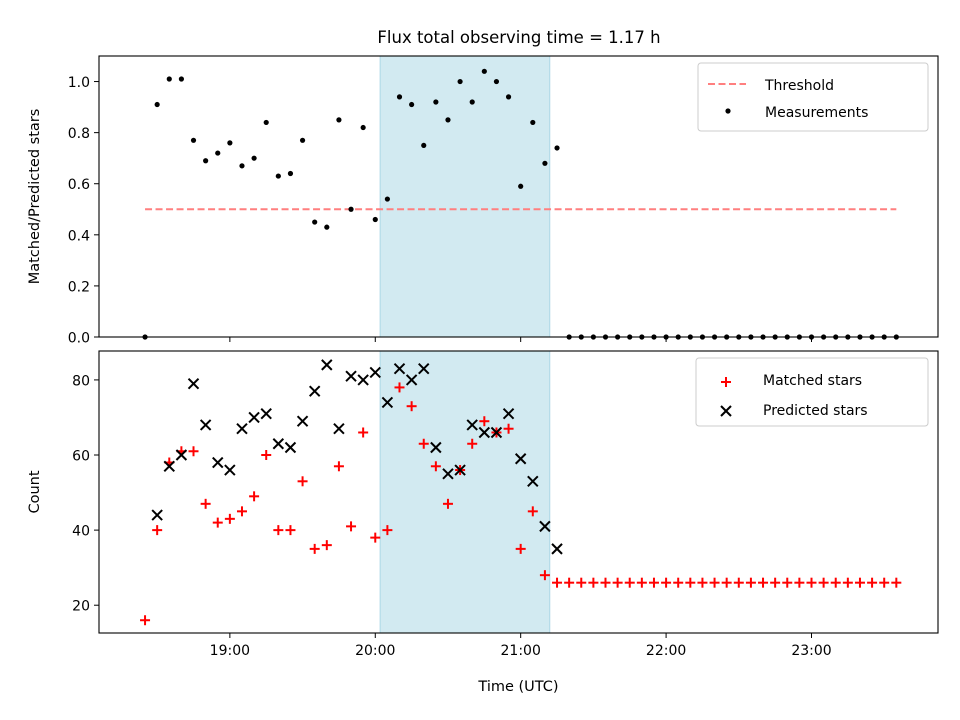  Describe the element at coordinates (79, 185) in the screenshot. I see `y-tick-label: 0.6` at that location.